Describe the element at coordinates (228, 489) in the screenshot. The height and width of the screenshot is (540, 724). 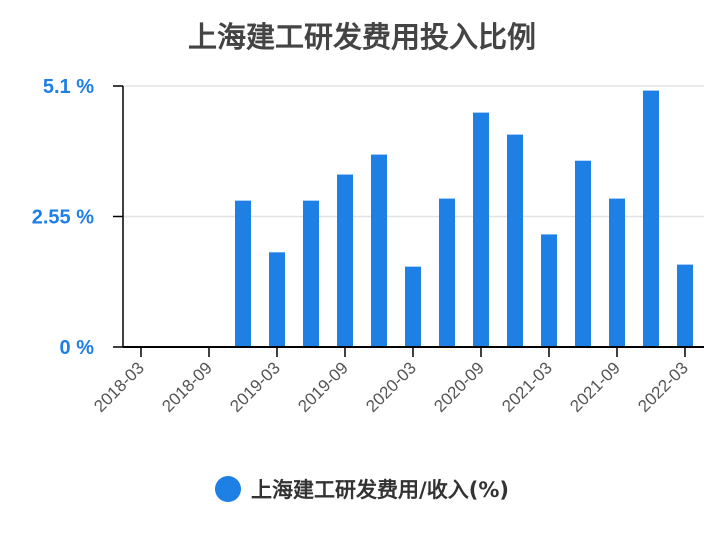
I see `legend-marker` at that location.